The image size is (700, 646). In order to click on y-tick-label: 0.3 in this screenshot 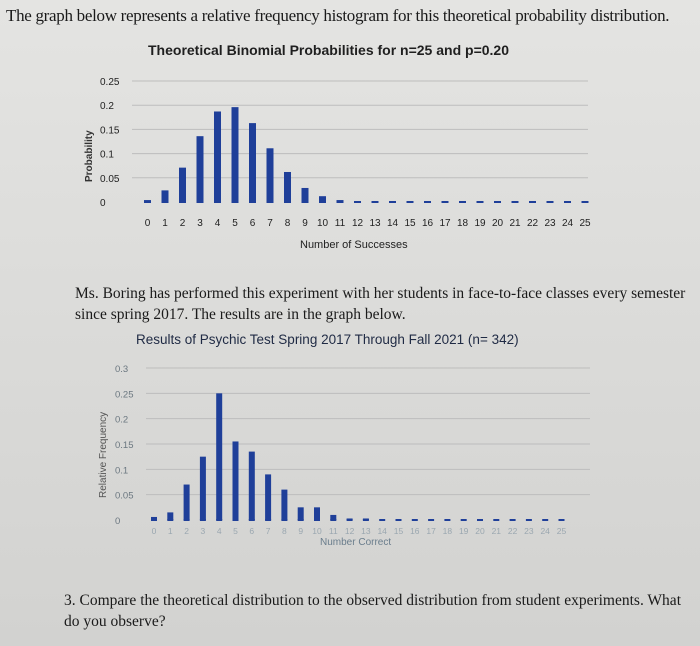, I will do `click(121, 369)`.